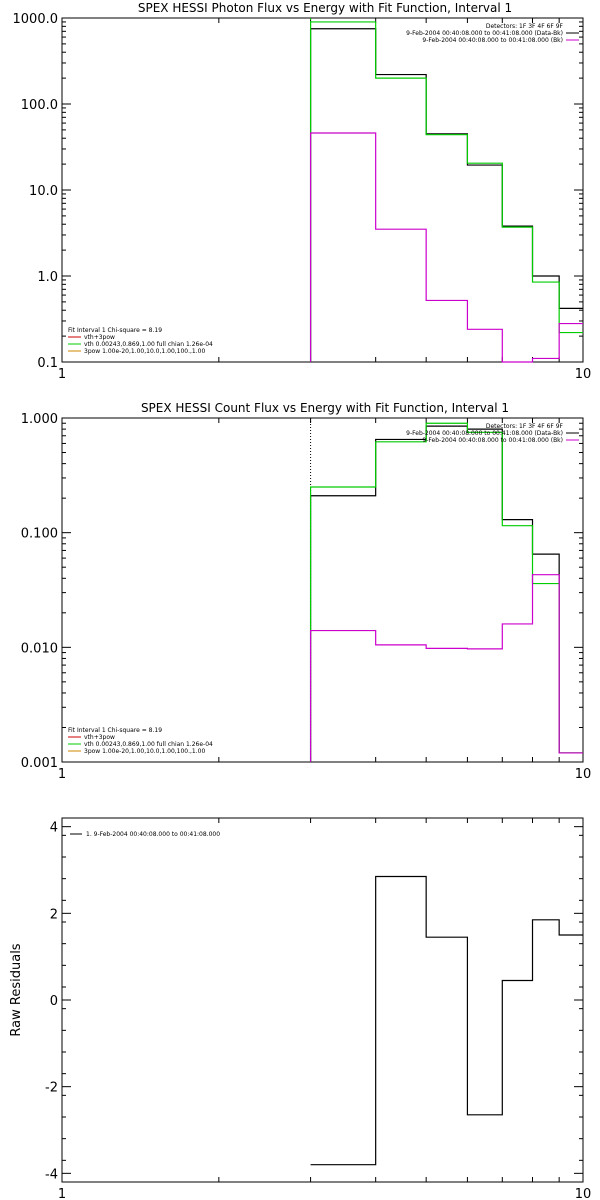 This screenshot has width=600, height=1200. I want to click on p2-series-data-bk, so click(446, 593).